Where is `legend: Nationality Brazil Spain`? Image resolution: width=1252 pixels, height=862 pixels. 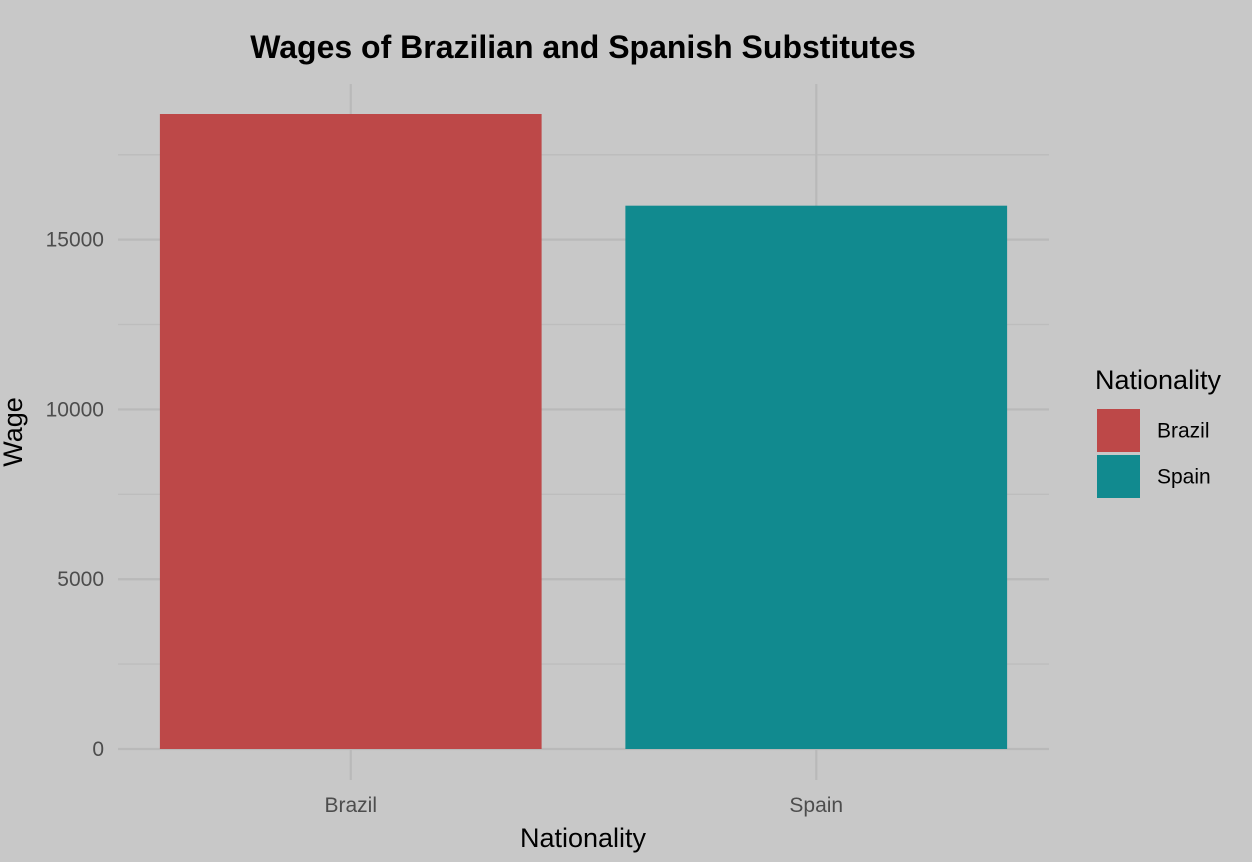
legend: Nationality Brazil Spain is located at coordinates (1158, 431).